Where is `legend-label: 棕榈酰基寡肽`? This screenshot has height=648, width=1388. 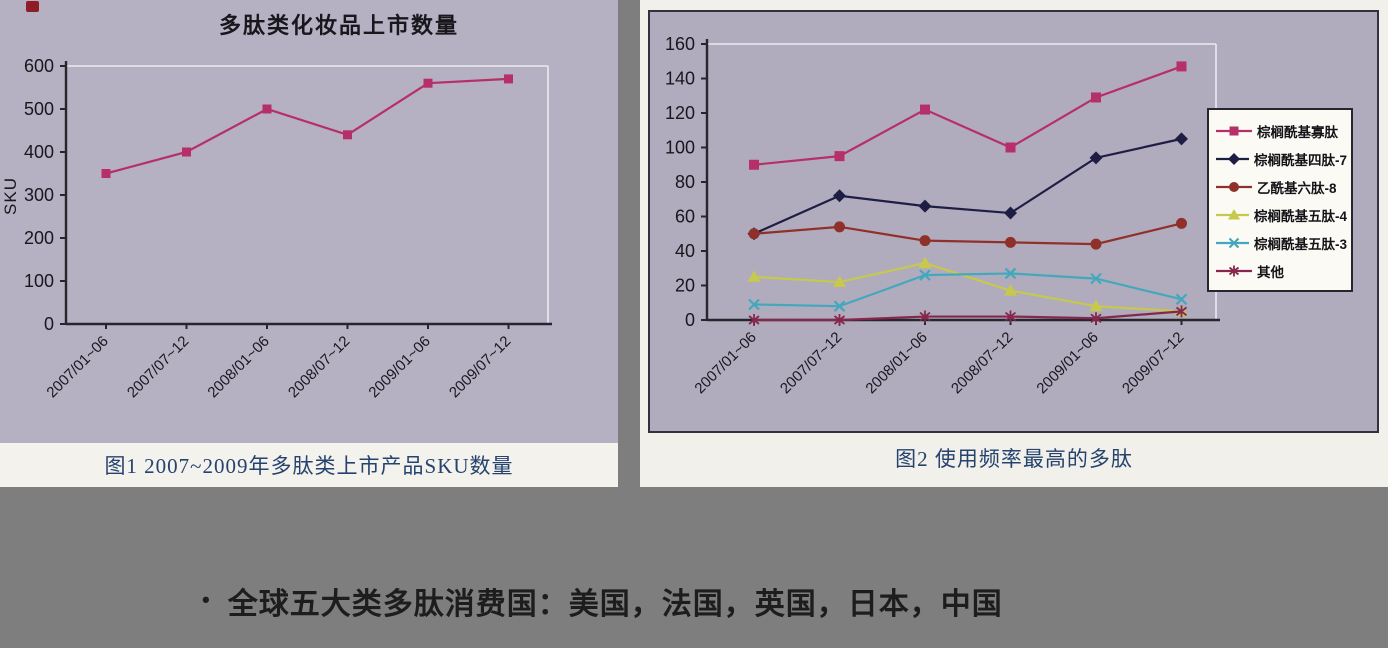
legend-label: 棕榈酰基寡肽 is located at coordinates (1297, 132).